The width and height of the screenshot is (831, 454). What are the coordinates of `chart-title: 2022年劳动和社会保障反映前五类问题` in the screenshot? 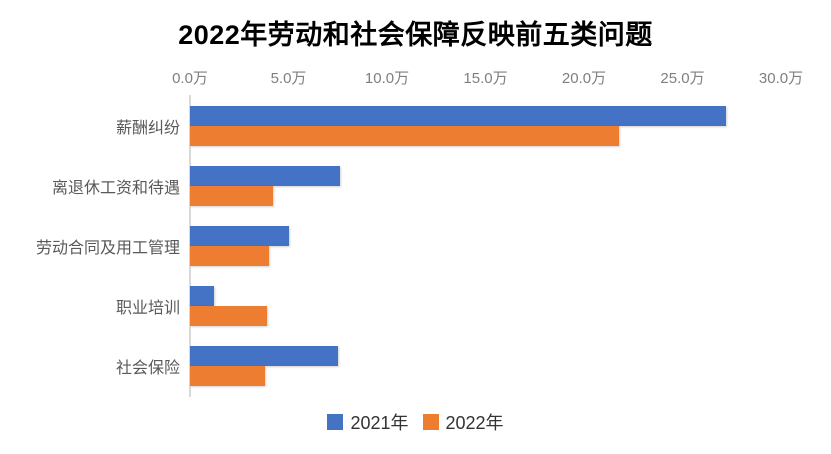 It's located at (415, 35).